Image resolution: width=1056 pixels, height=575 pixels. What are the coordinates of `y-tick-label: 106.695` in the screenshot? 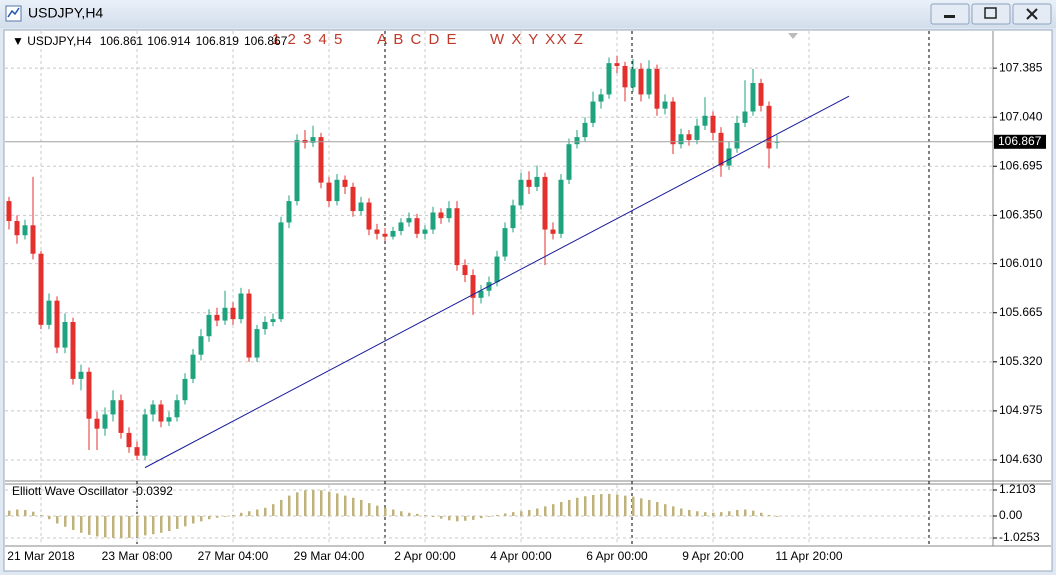 It's located at (1021, 165).